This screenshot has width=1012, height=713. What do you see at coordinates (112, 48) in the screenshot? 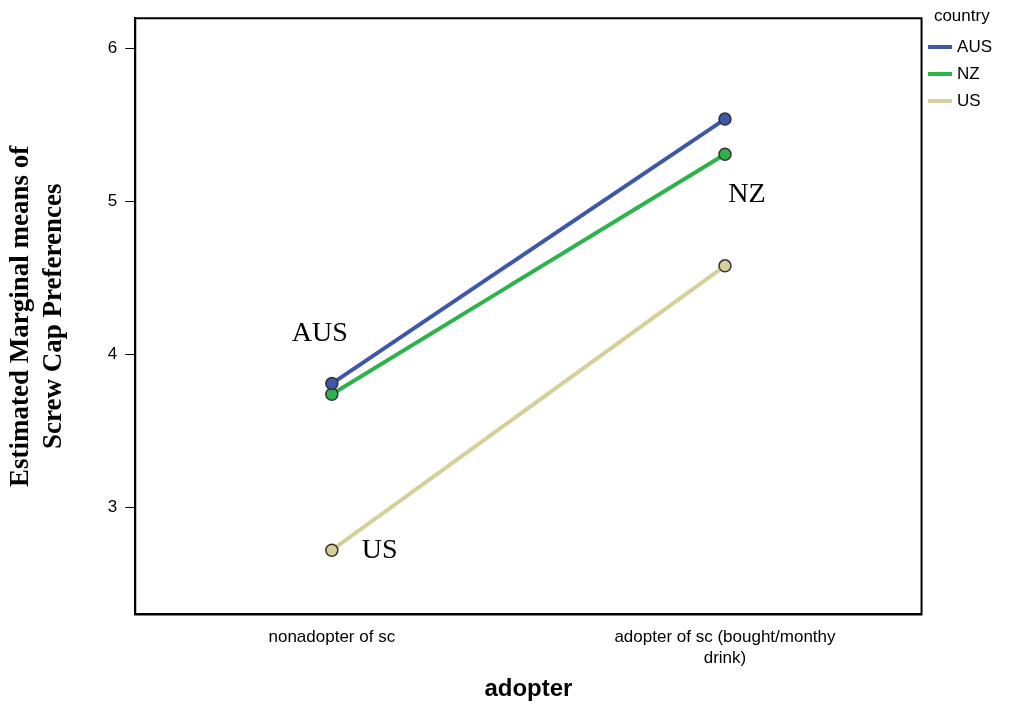
I see `y-tick-label: 6` at bounding box center [112, 48].